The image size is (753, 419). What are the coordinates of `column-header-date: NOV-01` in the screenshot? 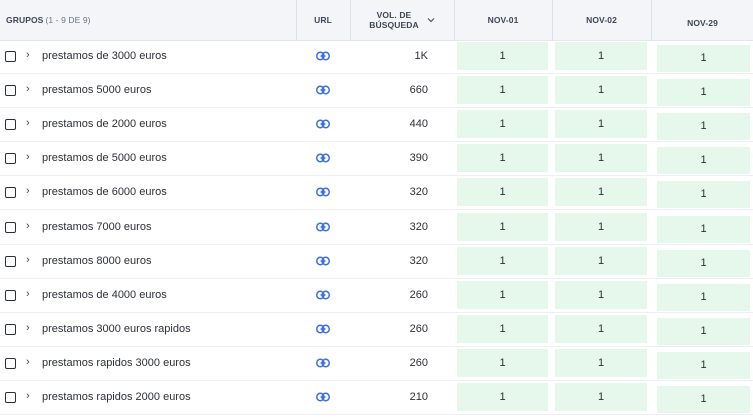 It's located at (503, 20).